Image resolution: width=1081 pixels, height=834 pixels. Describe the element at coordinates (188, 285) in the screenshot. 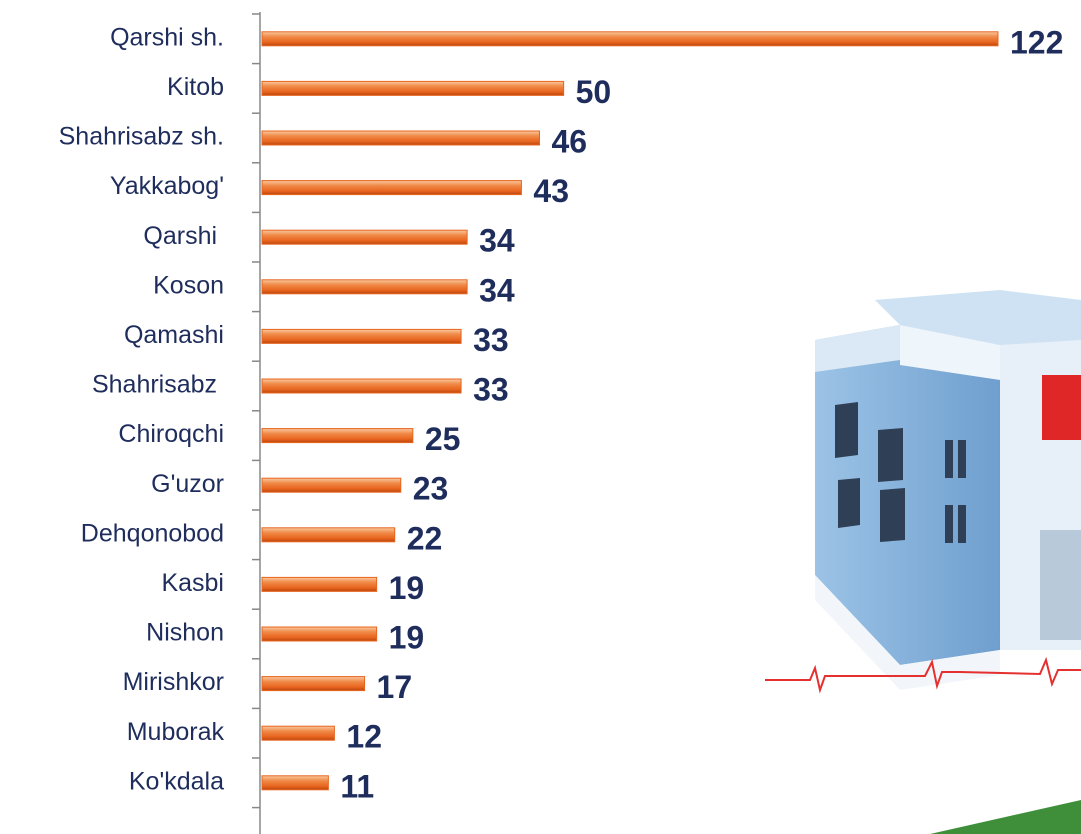

I see `category-label: Koson` at that location.